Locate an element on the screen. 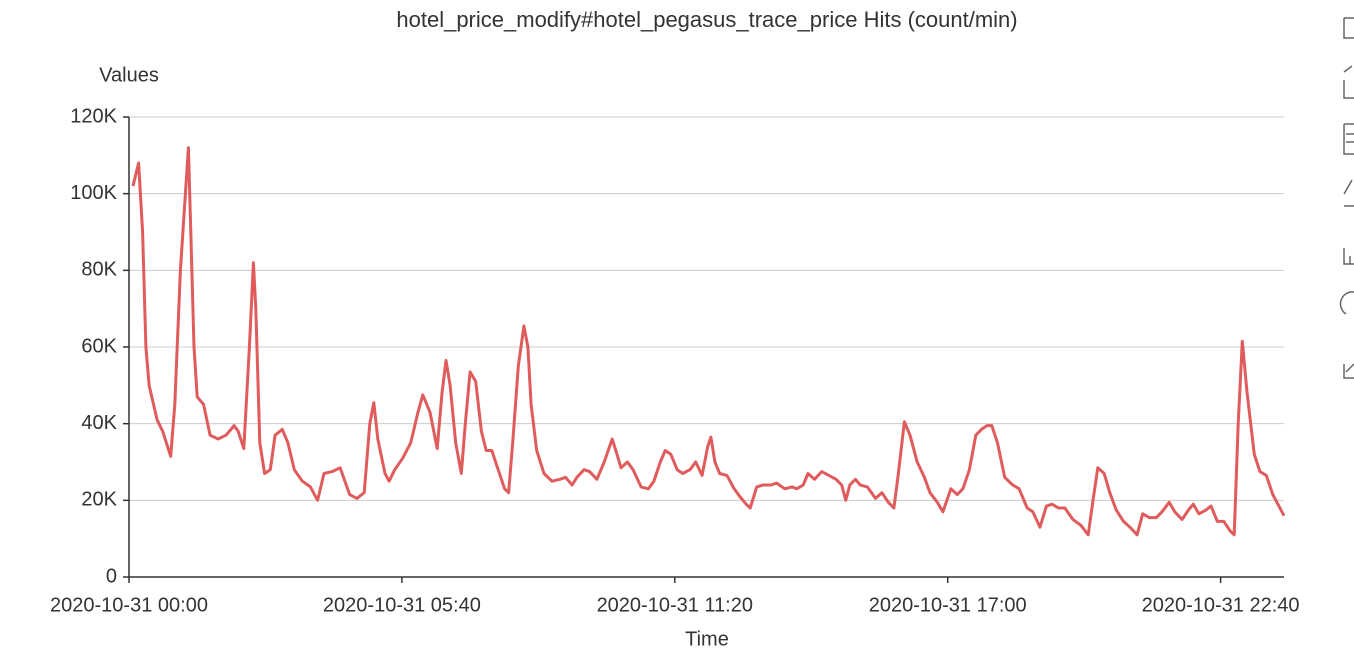 This screenshot has height=652, width=1354. y-tick-label: 100K is located at coordinates (93, 193).